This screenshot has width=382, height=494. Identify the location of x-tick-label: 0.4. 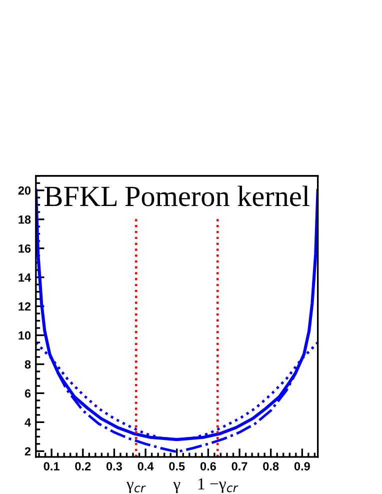
(146, 466).